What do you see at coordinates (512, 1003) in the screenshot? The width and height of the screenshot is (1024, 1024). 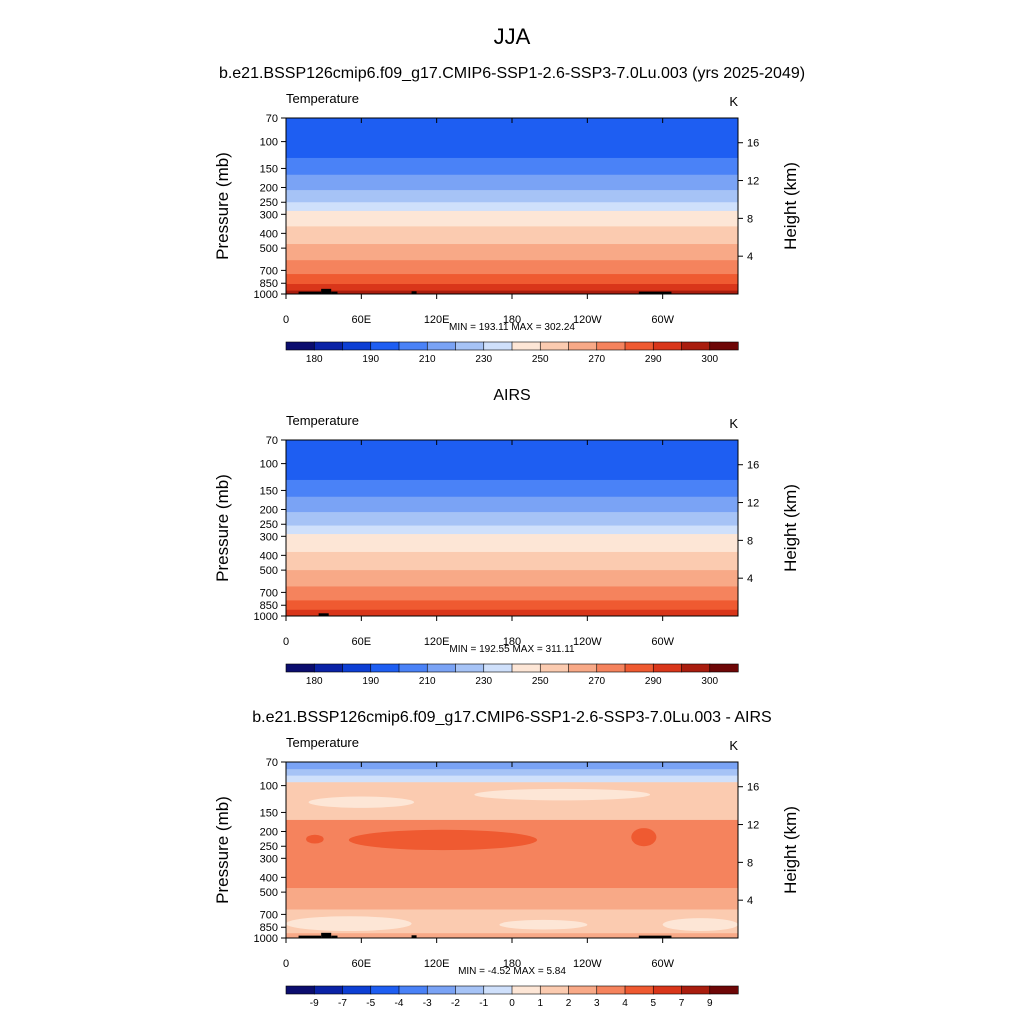 I see `colorbar-label: 0` at bounding box center [512, 1003].